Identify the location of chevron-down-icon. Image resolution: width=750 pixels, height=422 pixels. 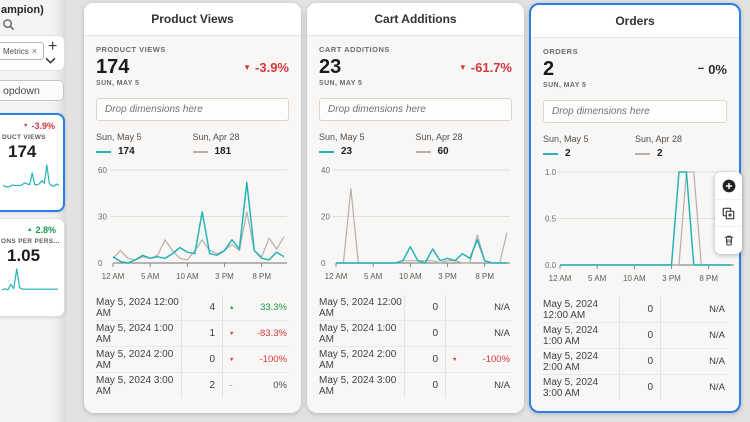
(50, 60).